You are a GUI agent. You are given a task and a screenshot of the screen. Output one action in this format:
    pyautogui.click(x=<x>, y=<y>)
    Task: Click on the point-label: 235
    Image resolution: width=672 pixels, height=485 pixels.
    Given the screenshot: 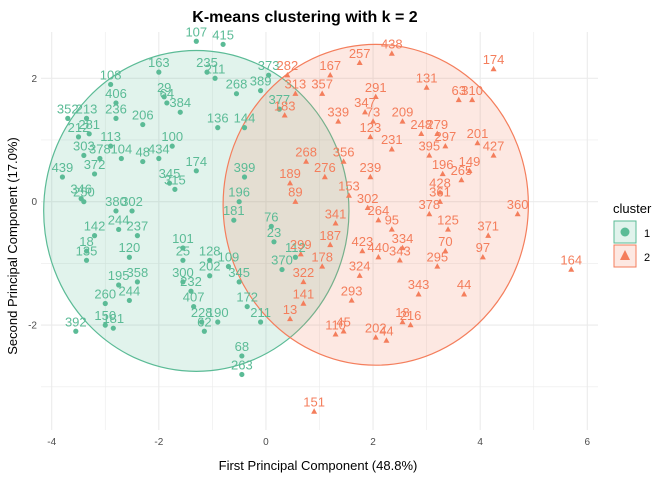 What is the action you would take?
    pyautogui.click(x=207, y=62)
    